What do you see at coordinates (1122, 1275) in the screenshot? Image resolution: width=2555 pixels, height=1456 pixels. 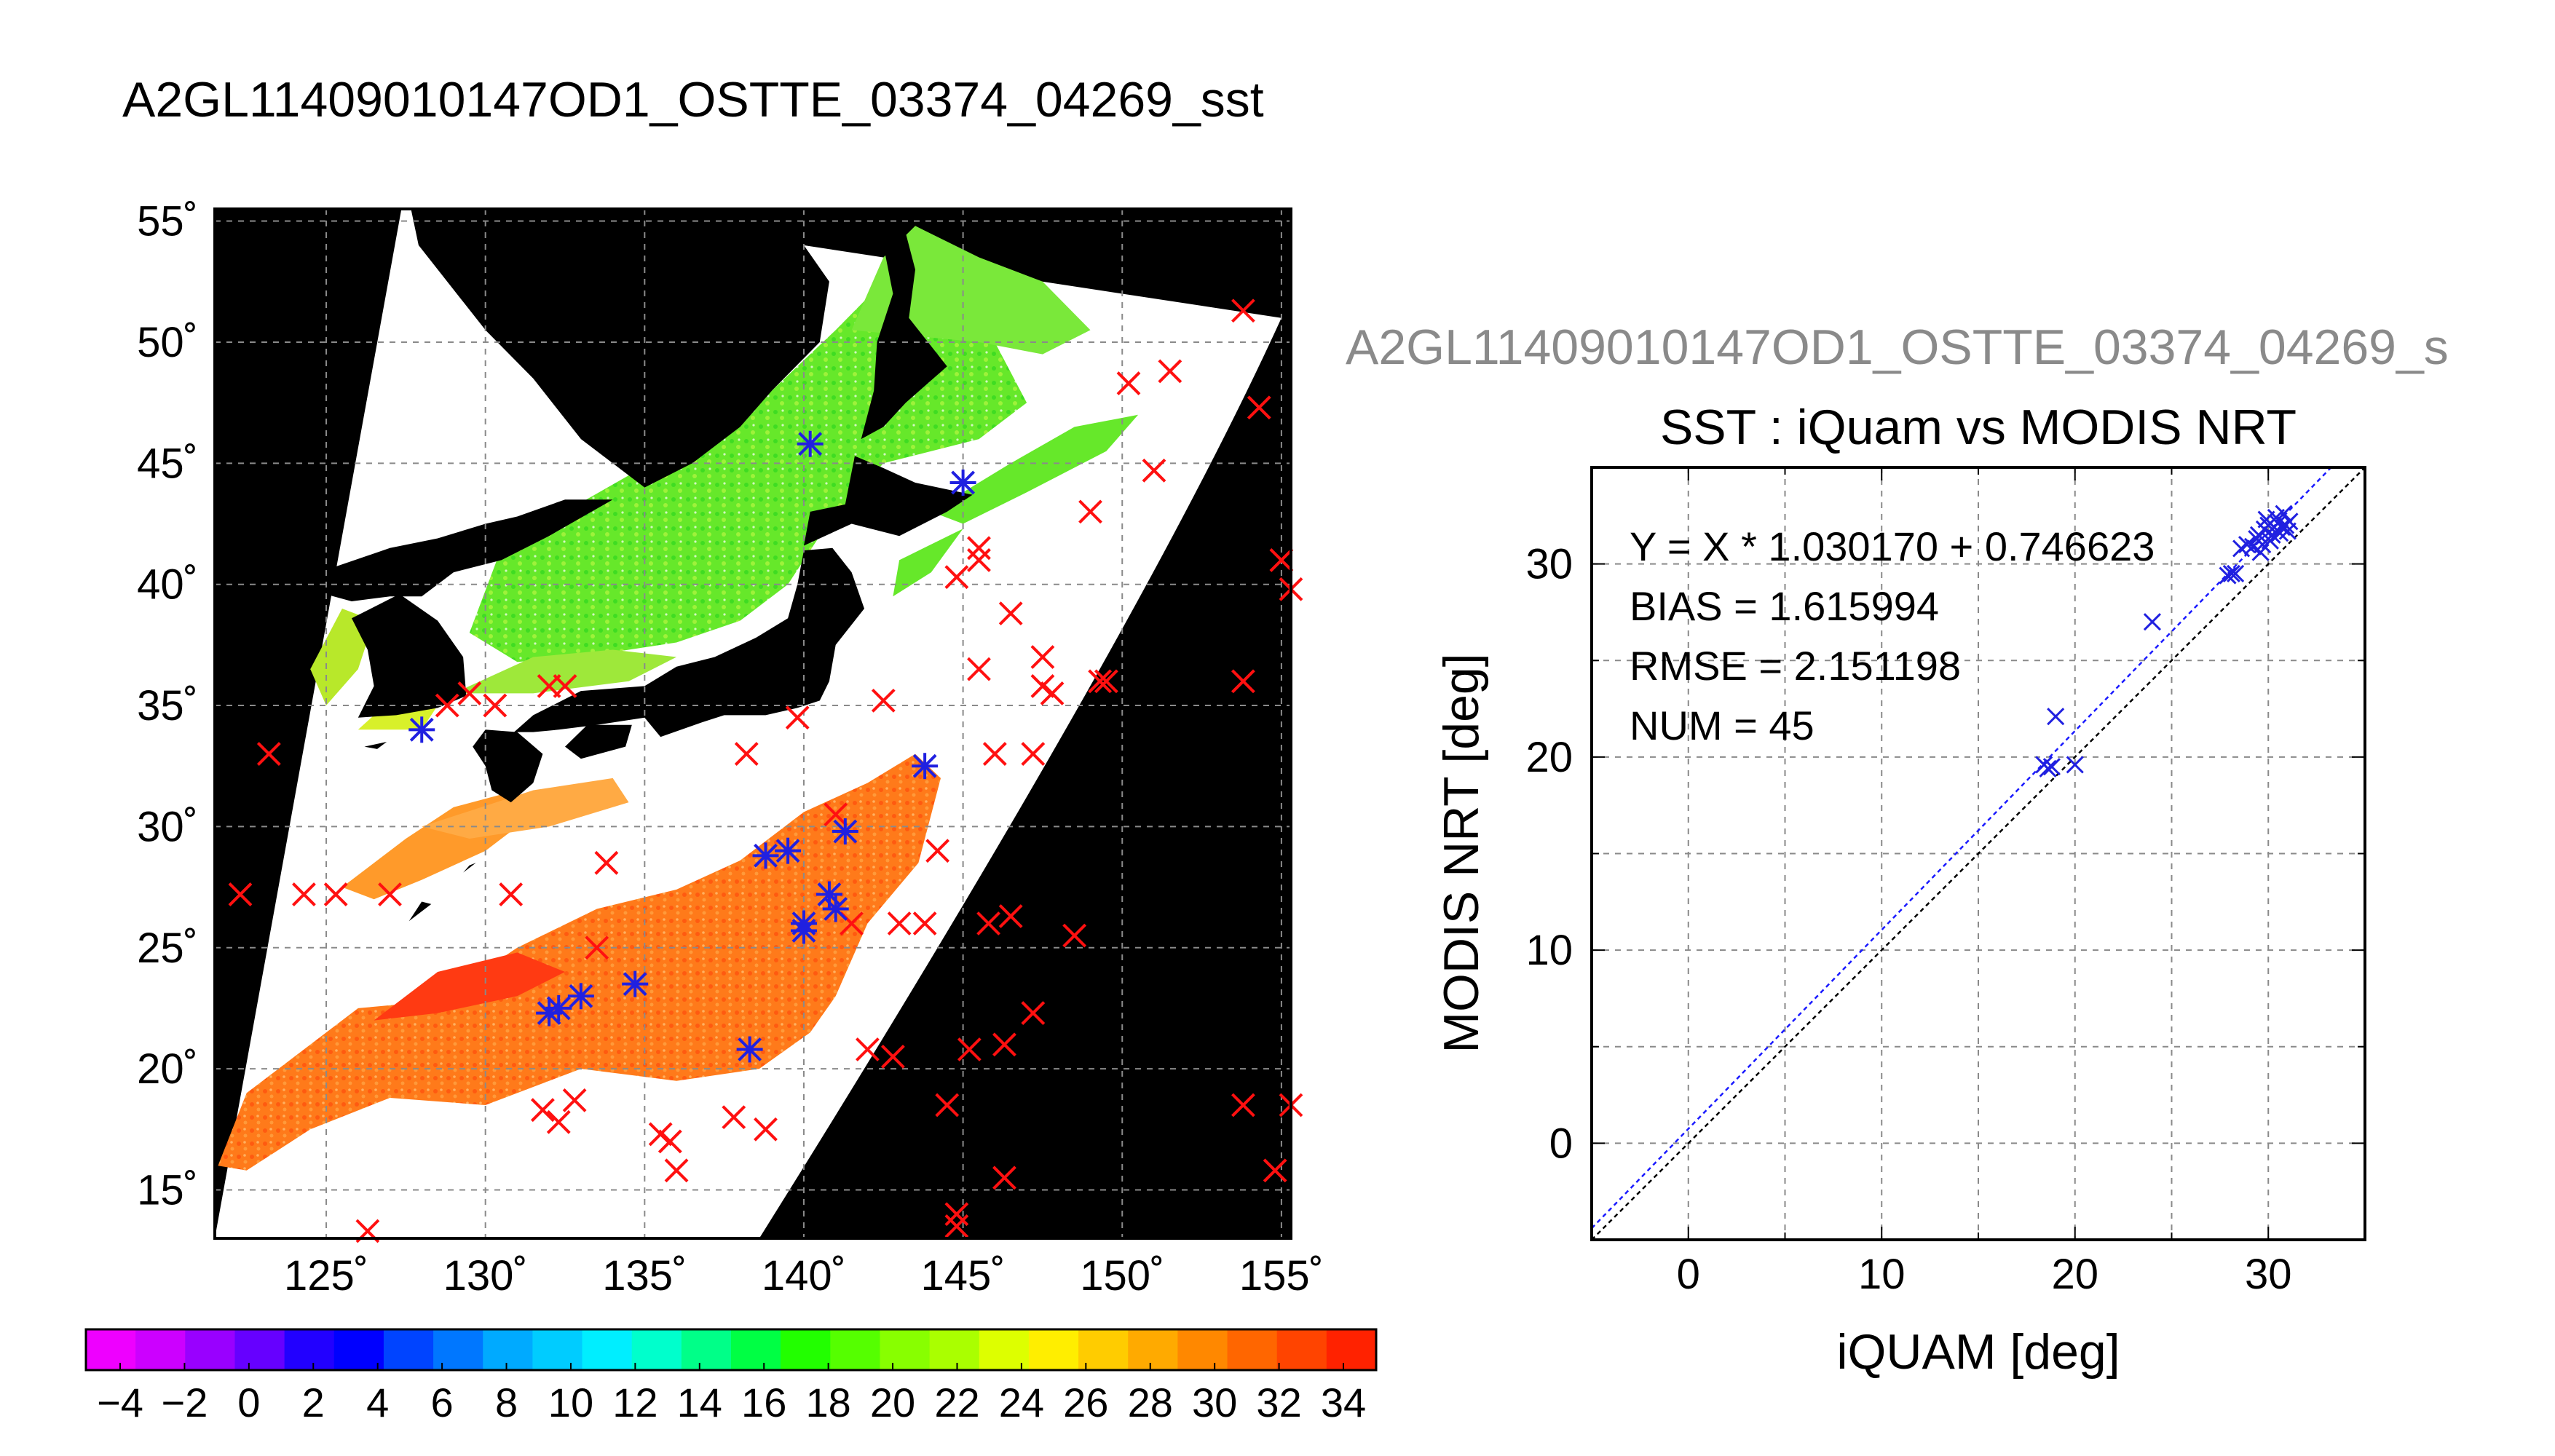 I see `map-x-tick-label: 150˚` at bounding box center [1122, 1275].